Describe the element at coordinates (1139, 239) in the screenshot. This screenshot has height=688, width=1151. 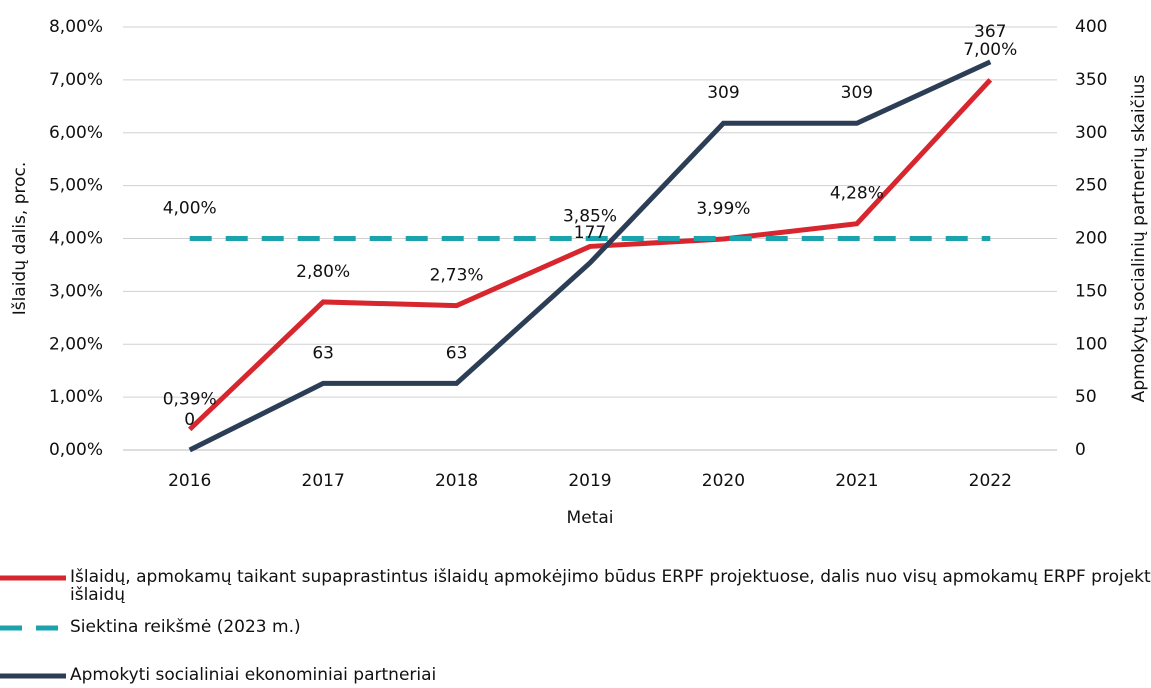
I see `y2-axis-title: Apmokytų socialinių partnerių skaičius` at that location.